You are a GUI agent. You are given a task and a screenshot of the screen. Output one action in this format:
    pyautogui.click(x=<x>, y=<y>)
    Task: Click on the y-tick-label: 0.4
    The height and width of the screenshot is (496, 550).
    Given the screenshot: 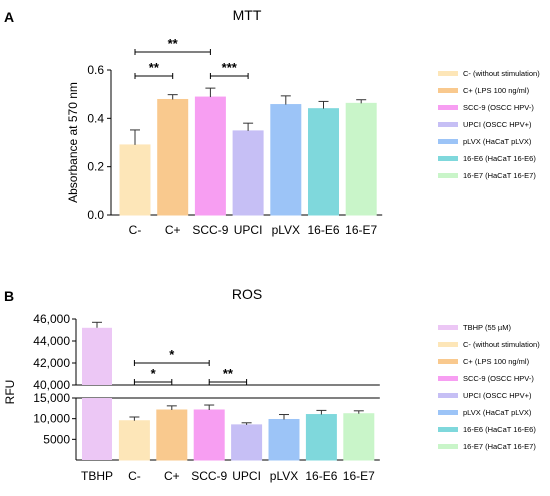 What is the action you would take?
    pyautogui.click(x=95, y=118)
    